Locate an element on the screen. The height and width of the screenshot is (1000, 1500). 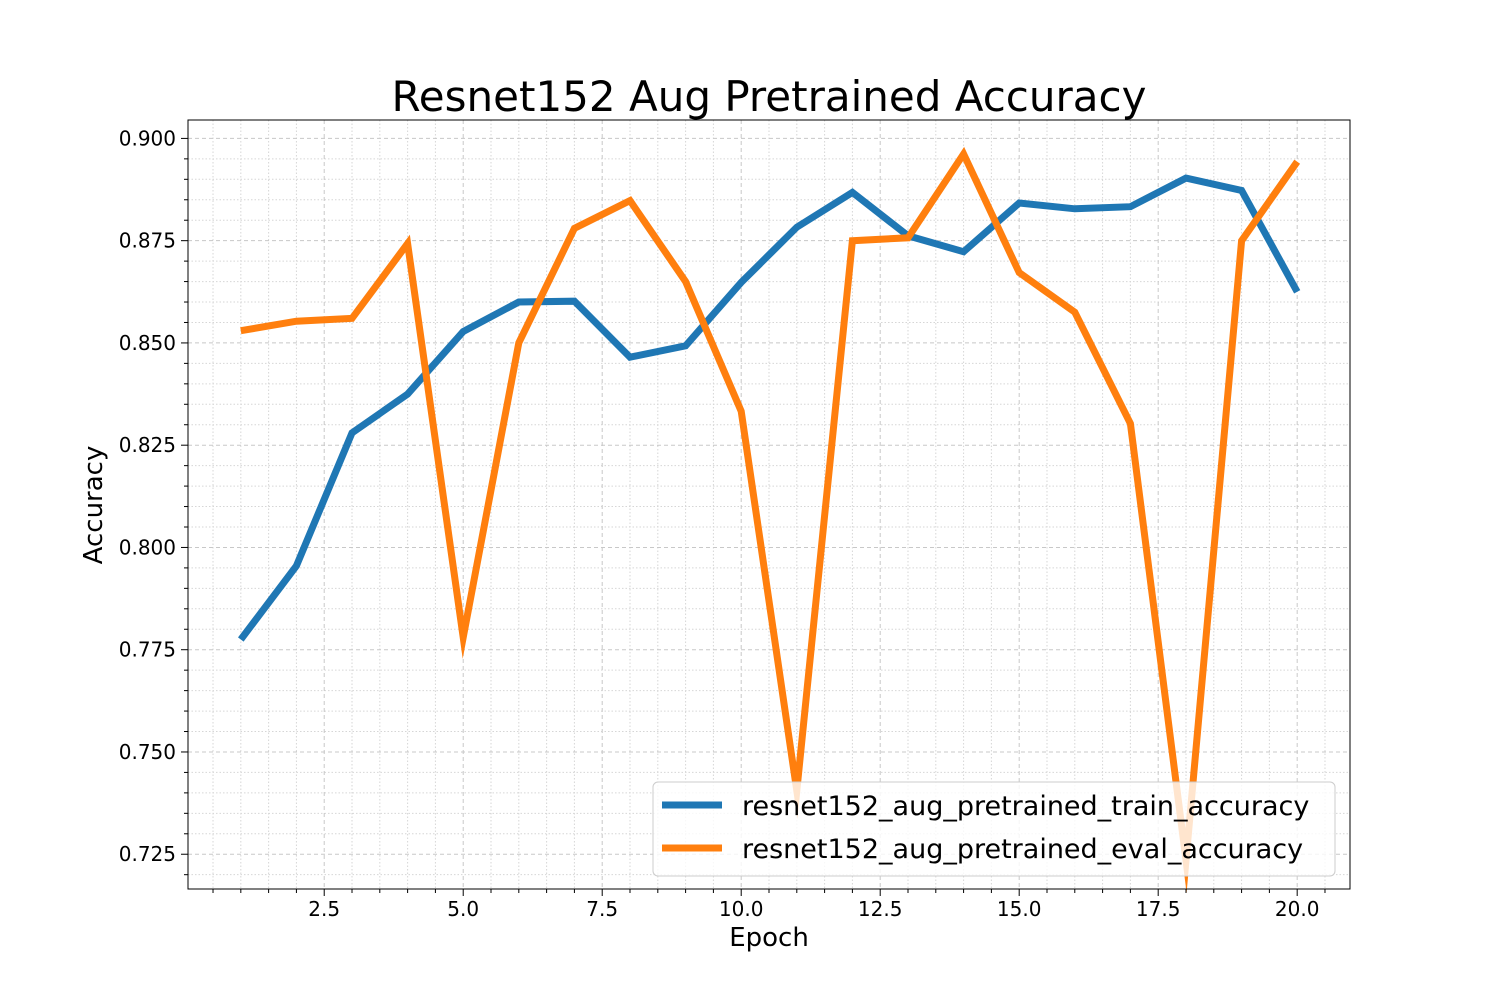
y-tick-label: 0.875 is located at coordinates (147, 241).